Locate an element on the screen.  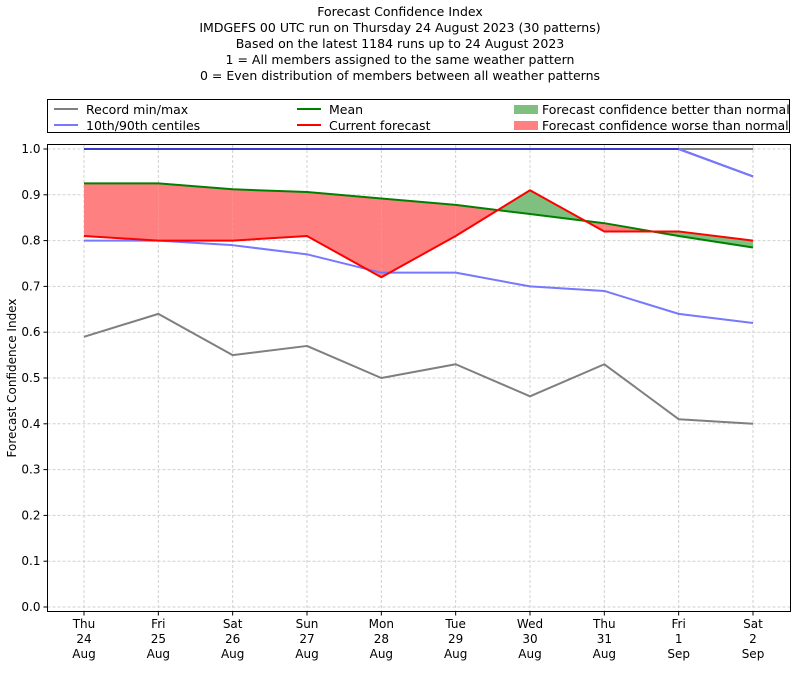
legend-item-current: Current forecast is located at coordinates (363, 125).